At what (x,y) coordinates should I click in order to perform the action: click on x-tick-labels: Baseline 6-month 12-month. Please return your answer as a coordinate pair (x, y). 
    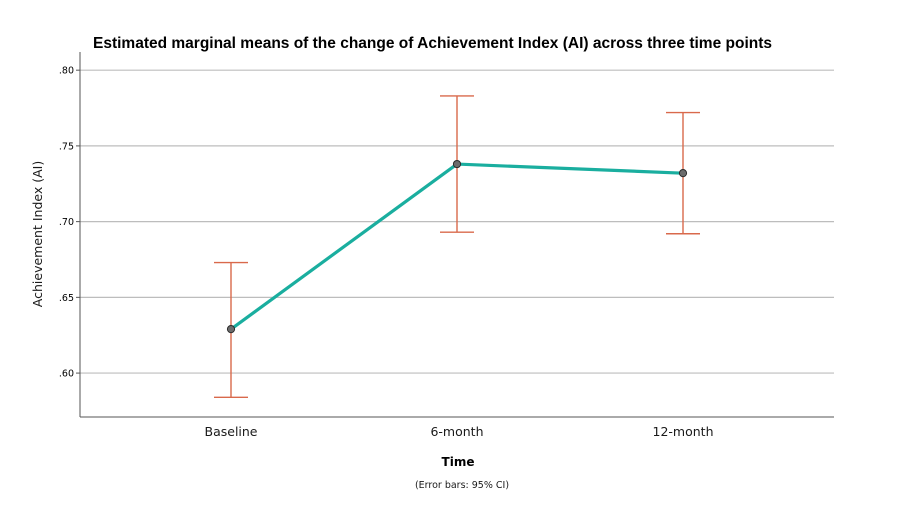
    Looking at the image, I should click on (459, 431).